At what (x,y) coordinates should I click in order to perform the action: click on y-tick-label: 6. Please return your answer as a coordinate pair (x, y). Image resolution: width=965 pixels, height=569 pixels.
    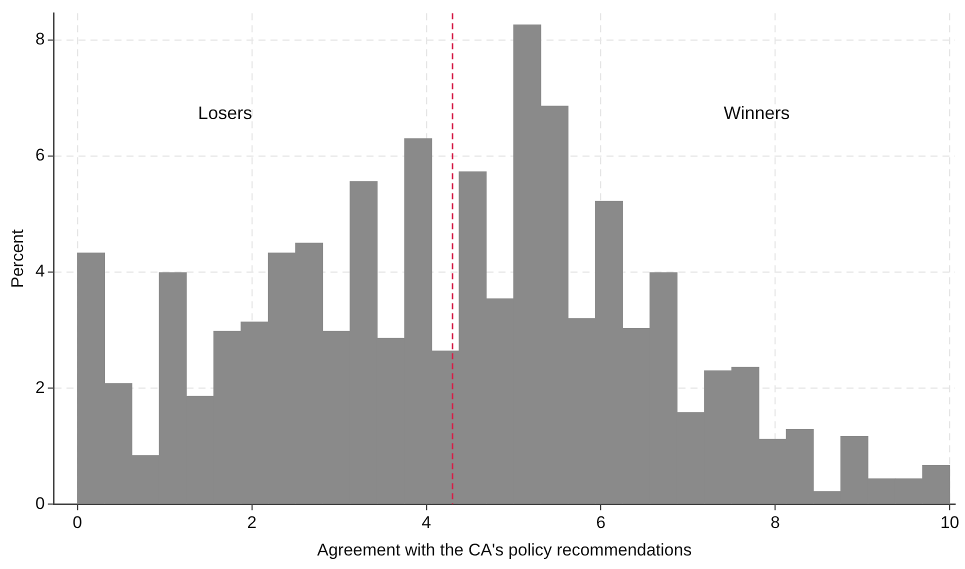
    Looking at the image, I should click on (40, 155).